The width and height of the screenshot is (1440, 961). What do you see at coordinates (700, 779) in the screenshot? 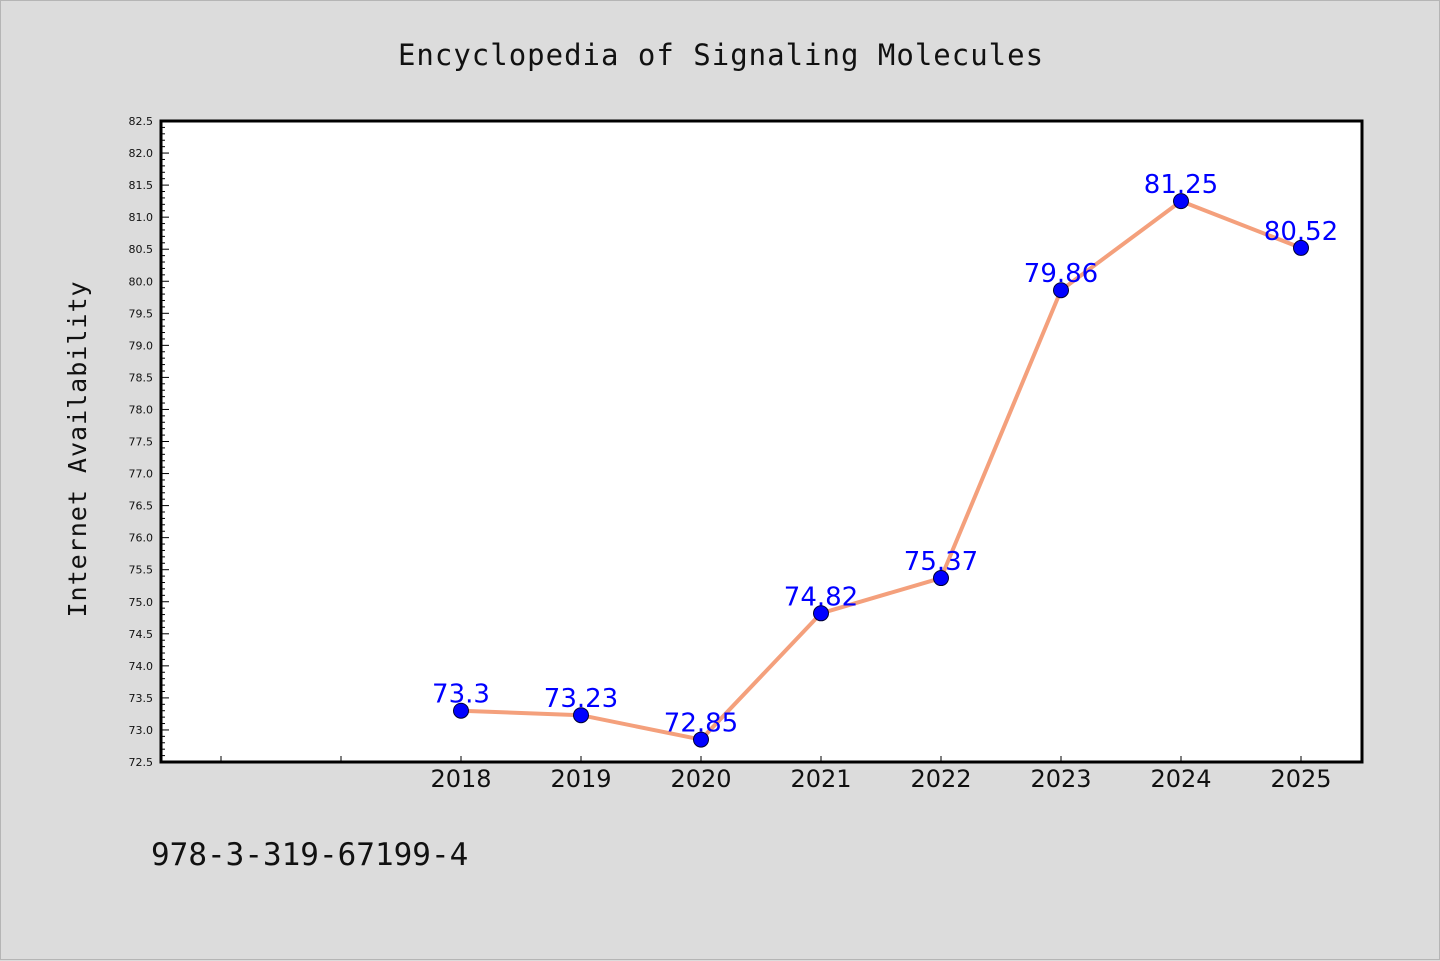
I see `x-tick-label: 2020` at bounding box center [700, 779].